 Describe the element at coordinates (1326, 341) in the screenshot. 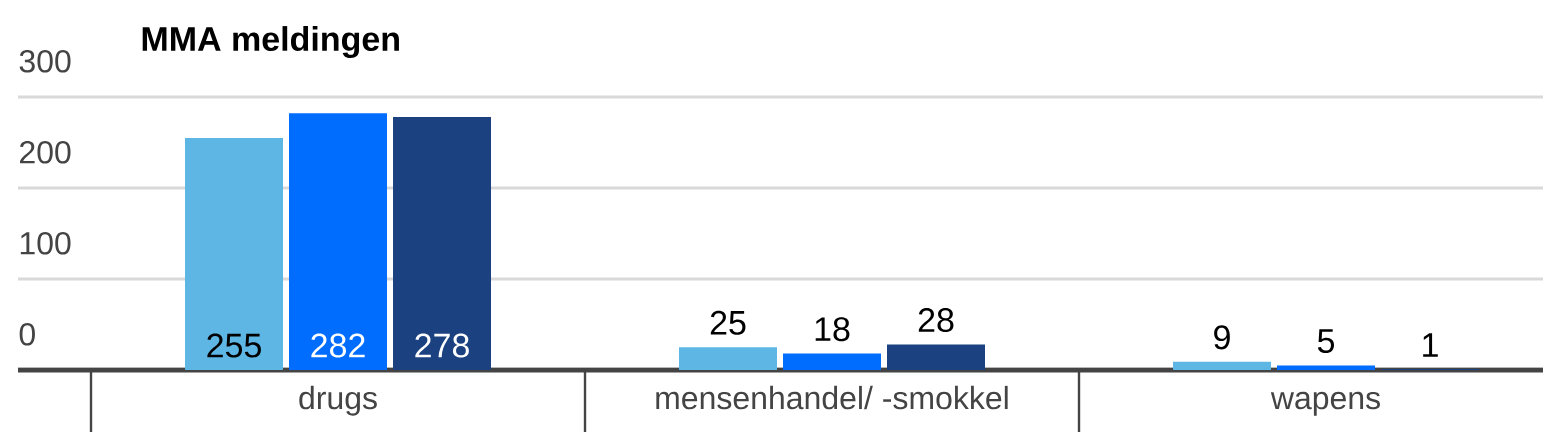

I see `data-label: 5` at that location.